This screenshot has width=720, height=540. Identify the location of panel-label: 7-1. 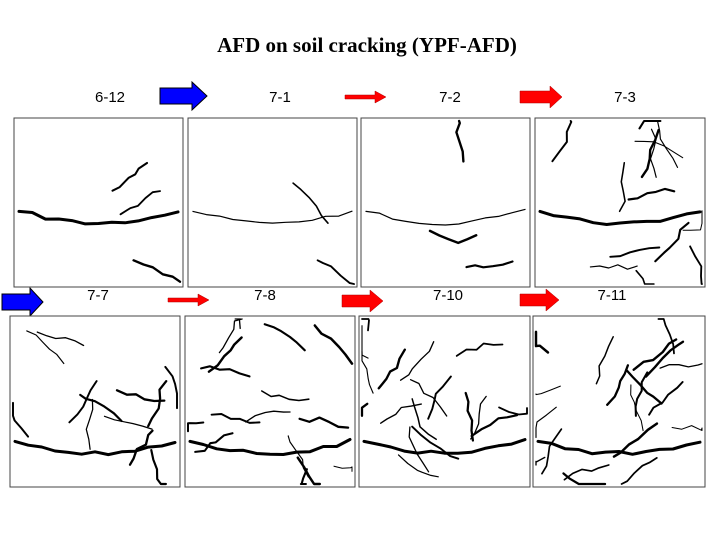
(280, 97).